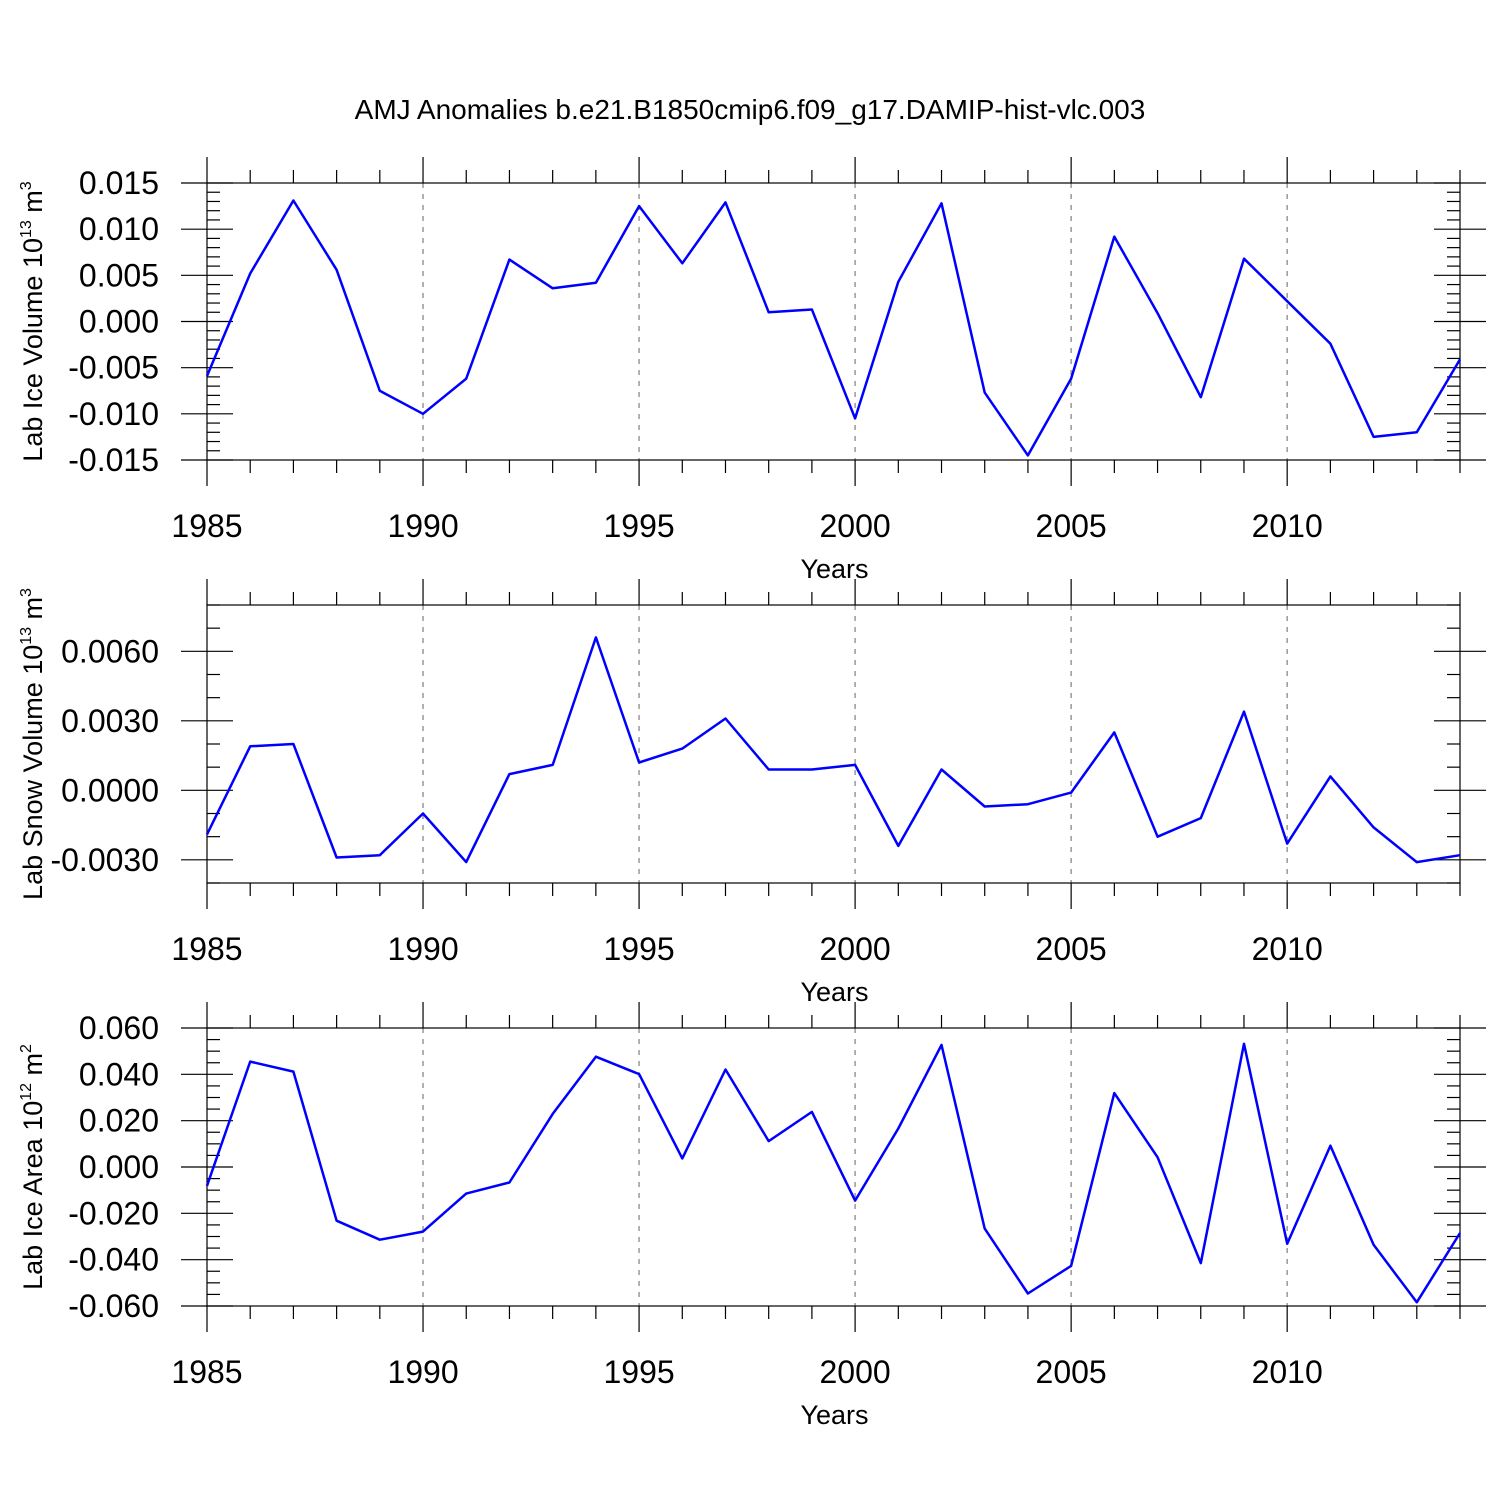 This screenshot has width=1500, height=1500. I want to click on y-tick-label: -0.020, so click(113, 1213).